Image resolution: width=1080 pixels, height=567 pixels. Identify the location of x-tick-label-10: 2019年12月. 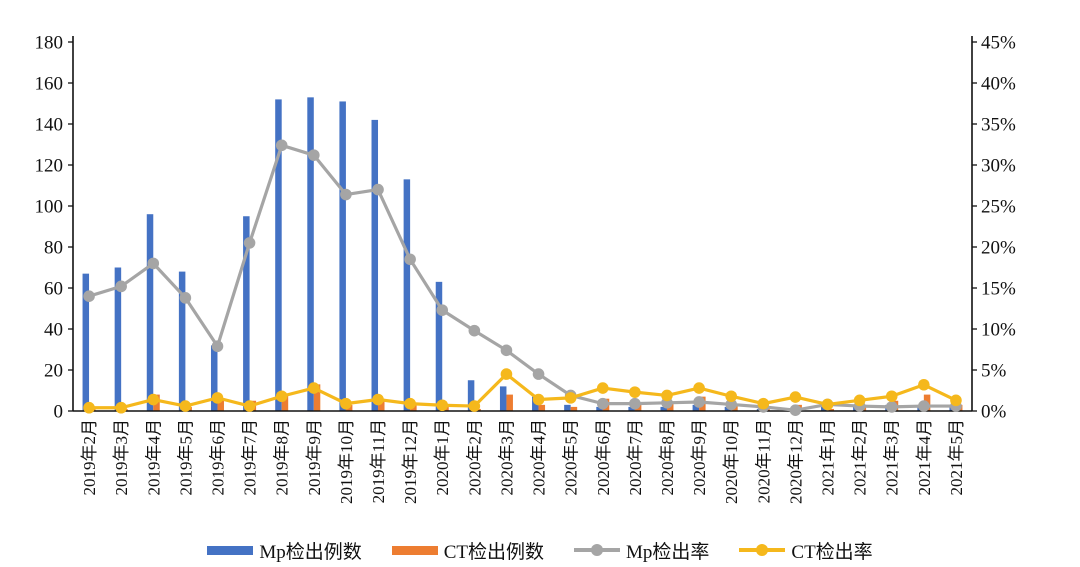
(410, 461).